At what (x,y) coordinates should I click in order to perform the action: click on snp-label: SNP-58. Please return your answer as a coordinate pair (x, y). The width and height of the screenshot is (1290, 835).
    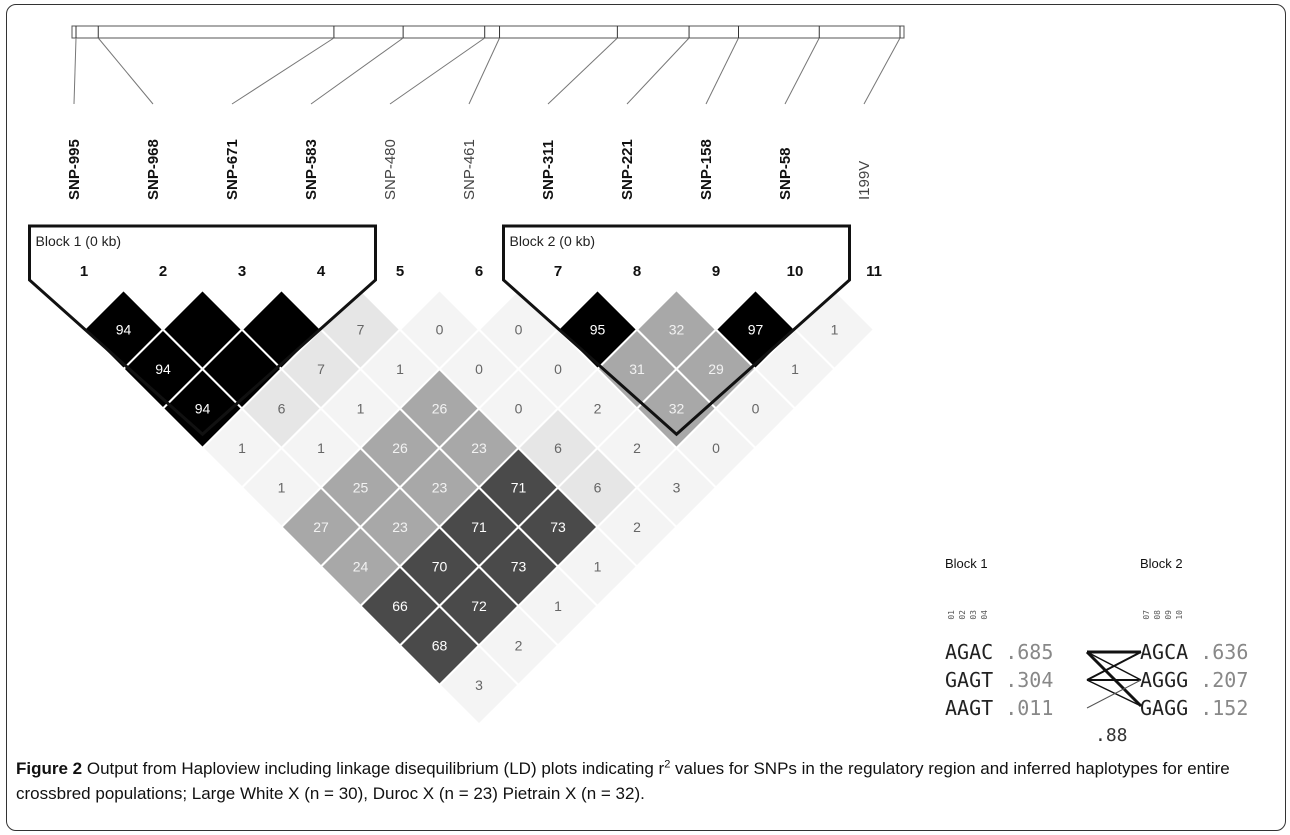
    Looking at the image, I should click on (785, 173).